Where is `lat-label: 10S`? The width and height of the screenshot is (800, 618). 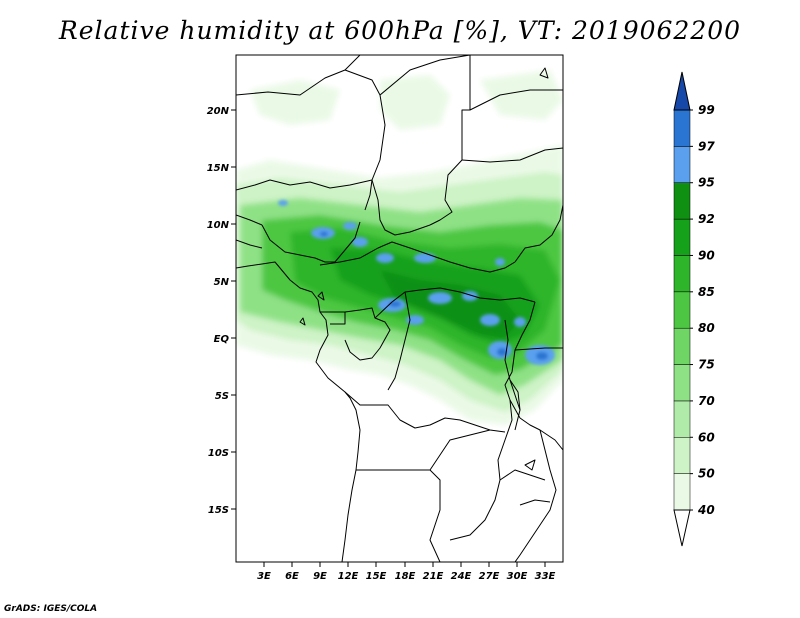
lat-label: 10S is located at coordinates (218, 453).